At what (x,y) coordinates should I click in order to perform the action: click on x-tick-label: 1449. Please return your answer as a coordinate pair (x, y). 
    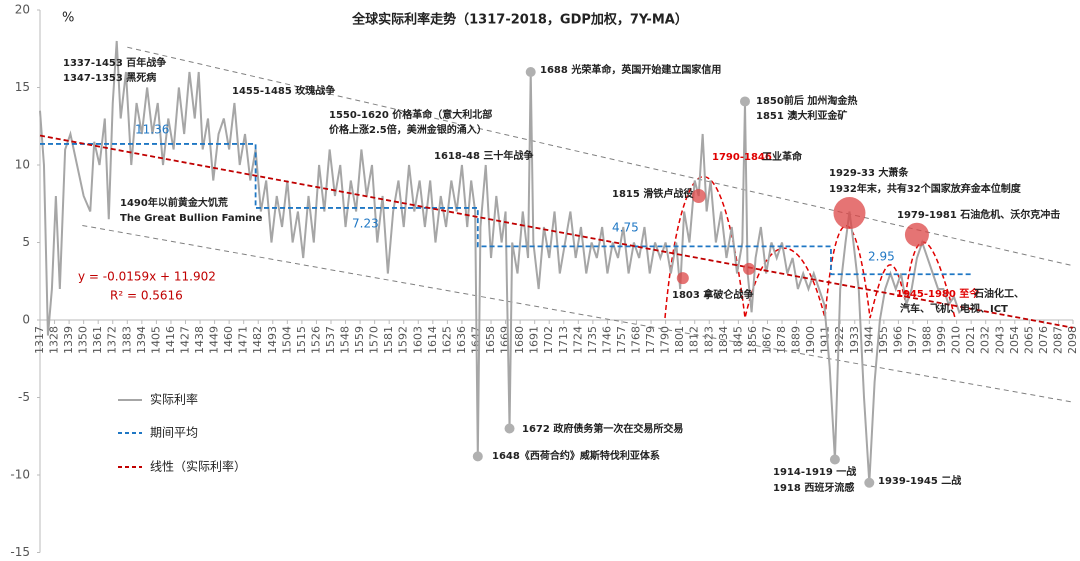
    Looking at the image, I should click on (214, 340).